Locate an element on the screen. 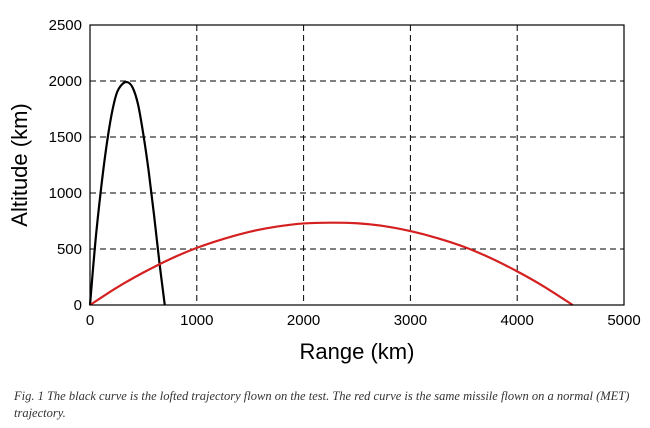 The width and height of the screenshot is (650, 428). normal-trajectory-line is located at coordinates (331, 263).